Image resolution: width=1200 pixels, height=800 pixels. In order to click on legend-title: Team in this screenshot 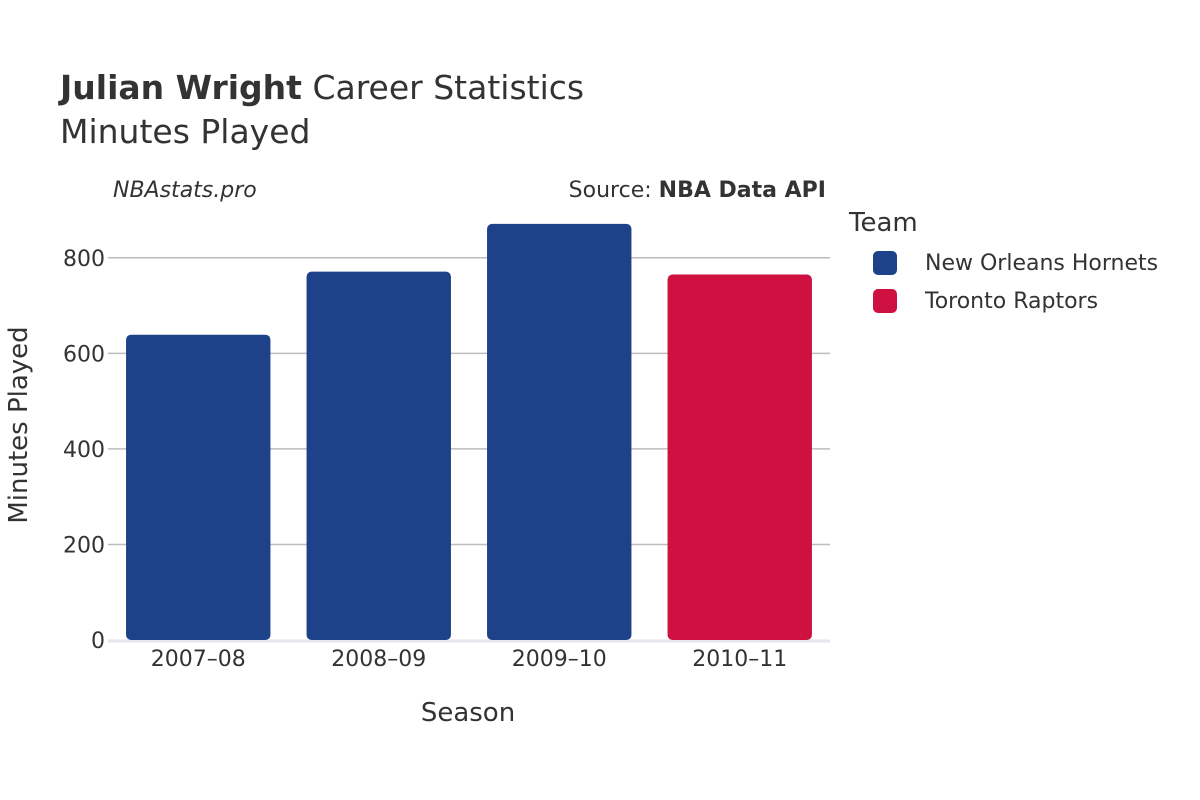, I will do `click(883, 223)`.